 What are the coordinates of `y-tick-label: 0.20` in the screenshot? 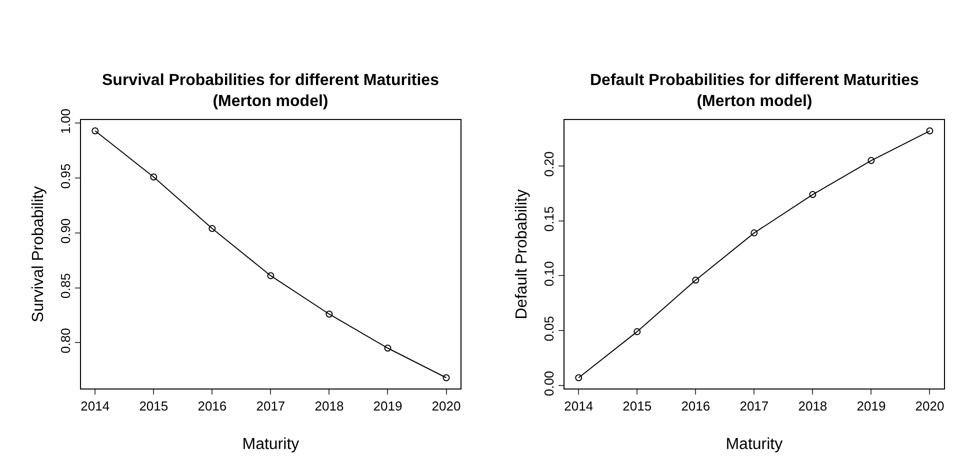 It's located at (548, 164).